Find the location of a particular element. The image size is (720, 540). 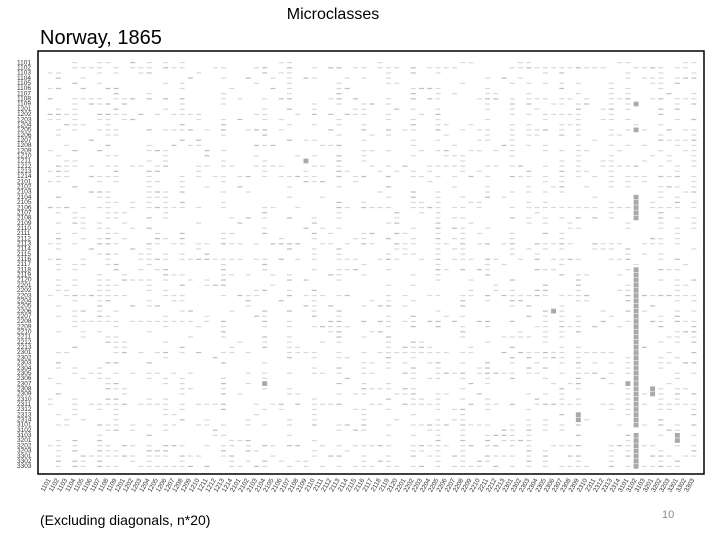

row-label: 2302 is located at coordinates (24, 357).